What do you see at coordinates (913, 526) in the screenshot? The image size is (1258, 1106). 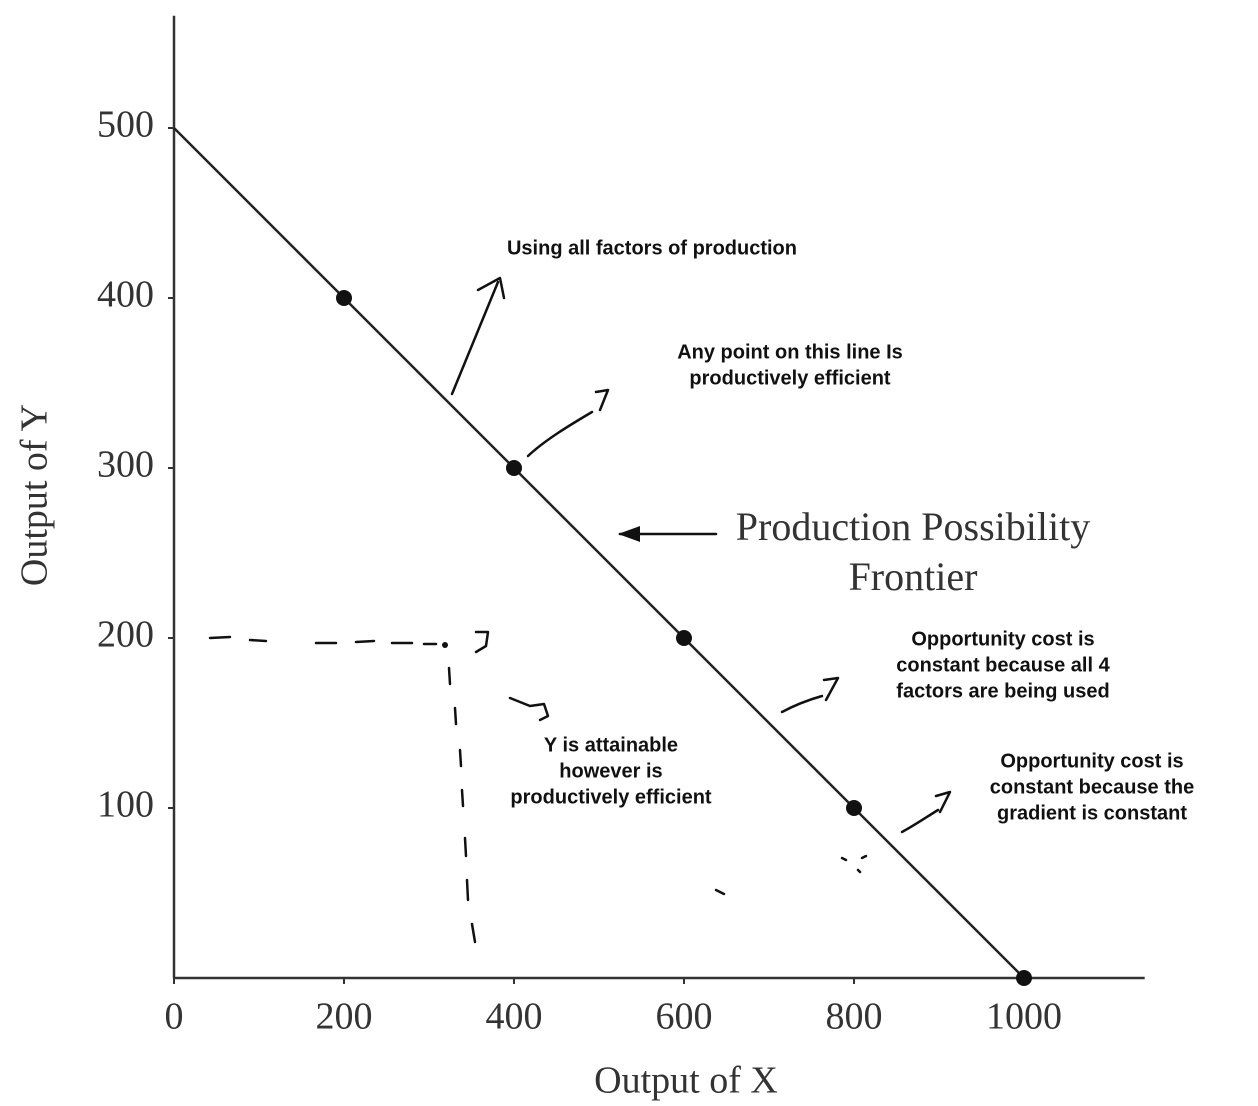 I see `annotation: Production Possibility` at bounding box center [913, 526].